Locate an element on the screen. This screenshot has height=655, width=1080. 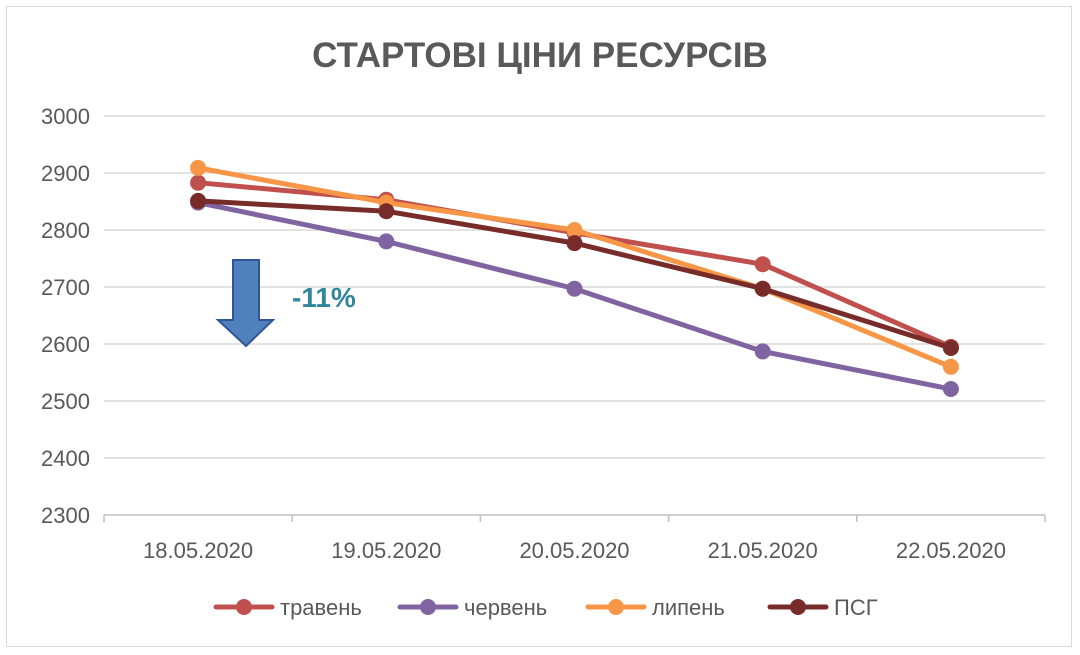
y-tick-label: 2500 is located at coordinates (65, 401).